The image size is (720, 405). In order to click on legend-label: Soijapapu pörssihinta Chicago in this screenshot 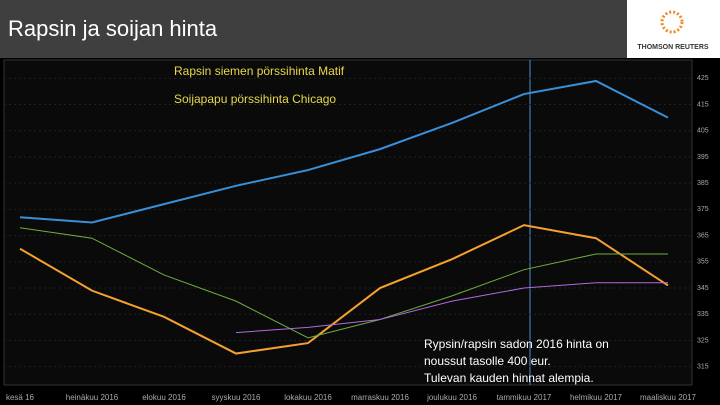, I will do `click(255, 99)`.